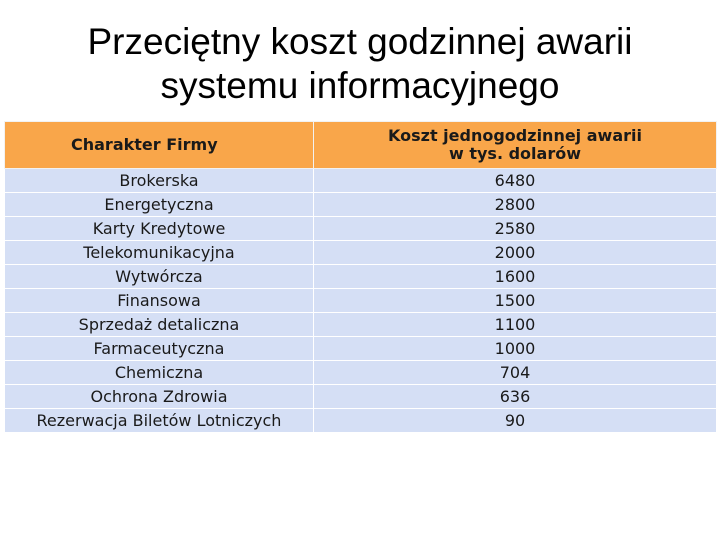 This screenshot has height=540, width=720. What do you see at coordinates (515, 180) in the screenshot?
I see `cost-cell: 6480` at bounding box center [515, 180].